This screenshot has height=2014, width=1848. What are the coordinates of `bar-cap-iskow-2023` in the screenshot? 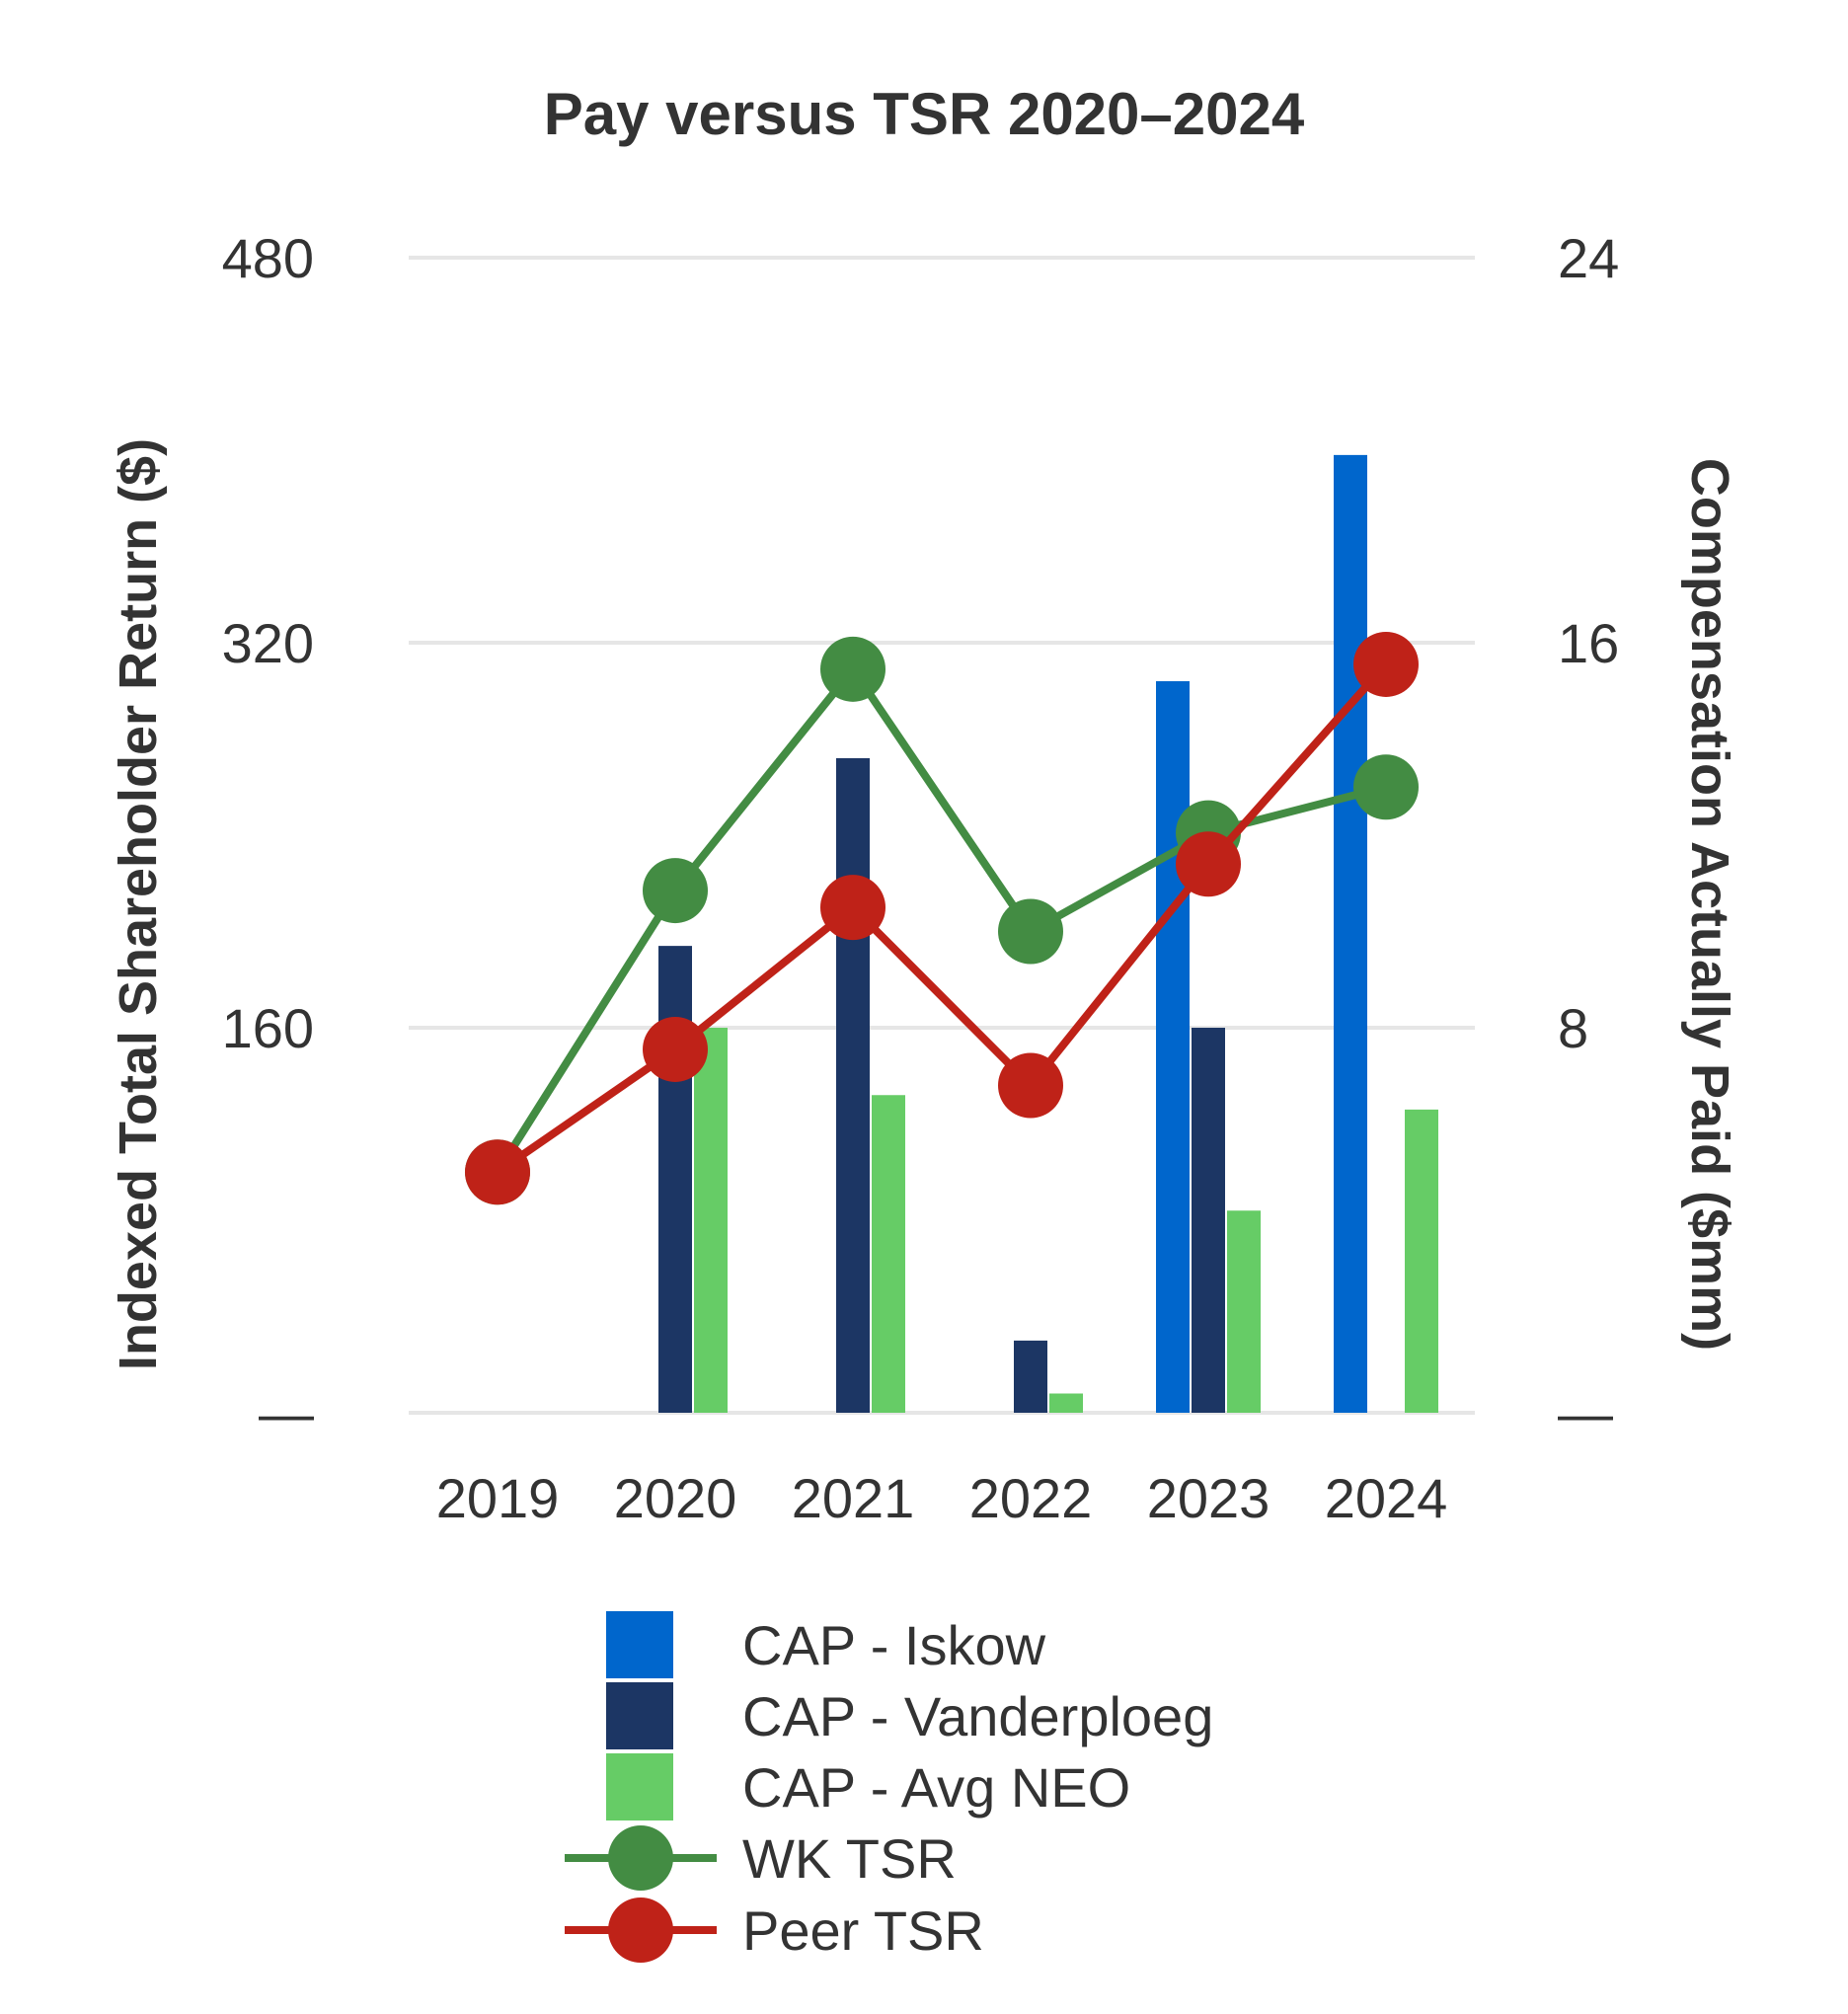 It's located at (1173, 1047).